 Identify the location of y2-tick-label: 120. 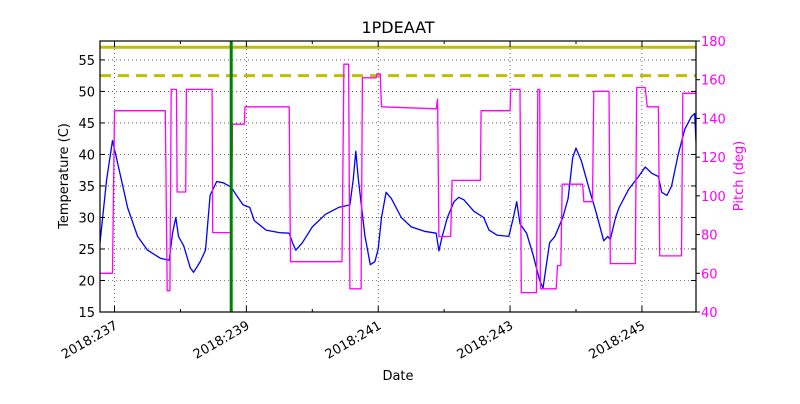
(713, 158).